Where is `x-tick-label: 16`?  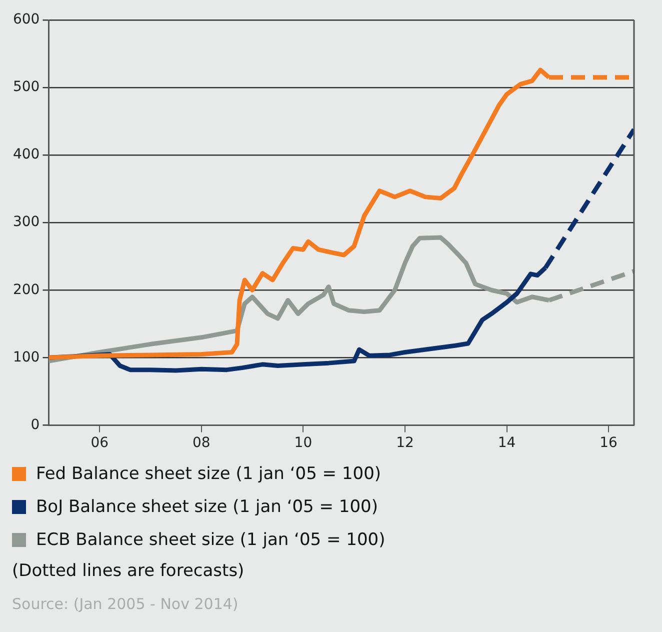
x-tick-label: 16 is located at coordinates (609, 443).